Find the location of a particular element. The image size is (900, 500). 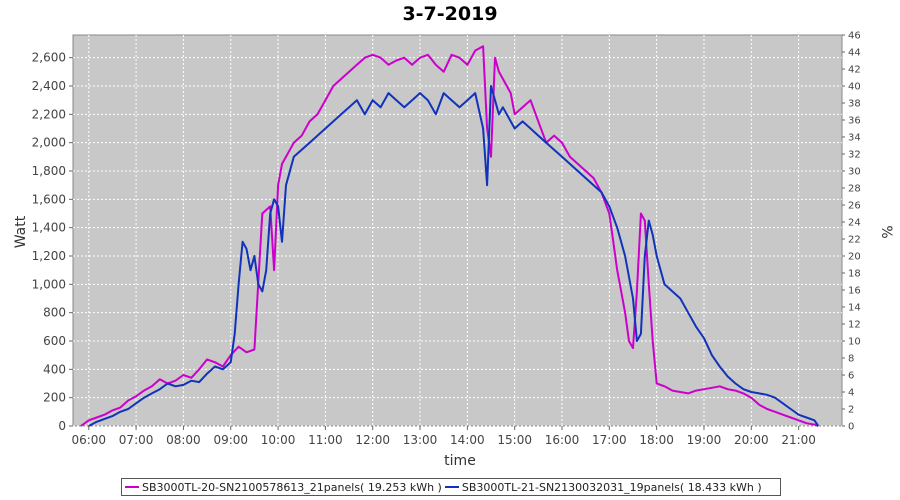

y-right-tick-label: 24 is located at coordinates (854, 223).